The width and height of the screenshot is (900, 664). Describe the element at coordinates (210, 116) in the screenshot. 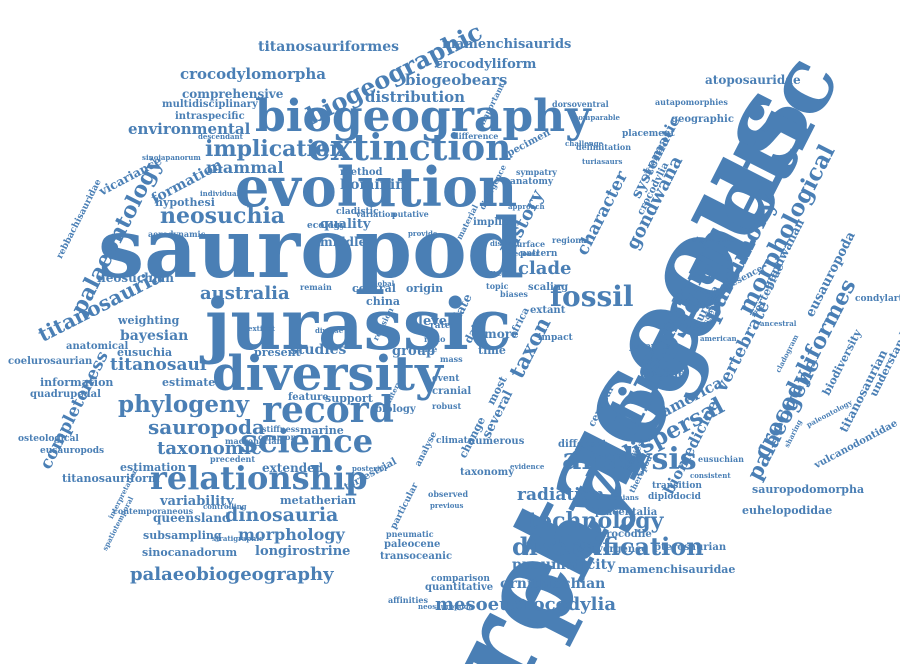

I see `word: intraspecific` at that location.